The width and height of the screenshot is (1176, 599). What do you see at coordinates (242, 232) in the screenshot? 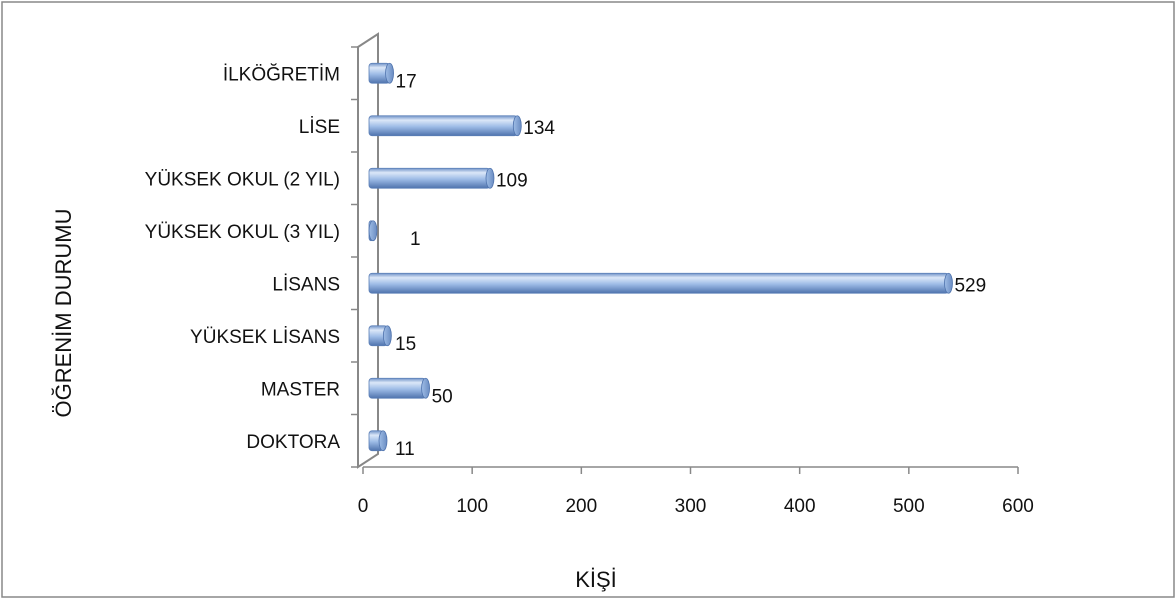
I see `category-label: YÜKSEK OKUL (3 YIL)` at bounding box center [242, 232].